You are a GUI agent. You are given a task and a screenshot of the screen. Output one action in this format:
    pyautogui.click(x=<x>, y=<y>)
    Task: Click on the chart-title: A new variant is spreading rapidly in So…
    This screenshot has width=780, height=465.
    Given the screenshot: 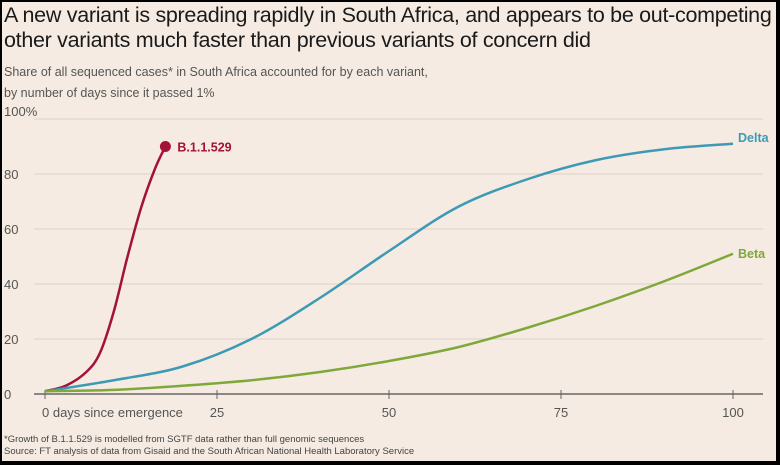 What is the action you would take?
    pyautogui.click(x=388, y=27)
    